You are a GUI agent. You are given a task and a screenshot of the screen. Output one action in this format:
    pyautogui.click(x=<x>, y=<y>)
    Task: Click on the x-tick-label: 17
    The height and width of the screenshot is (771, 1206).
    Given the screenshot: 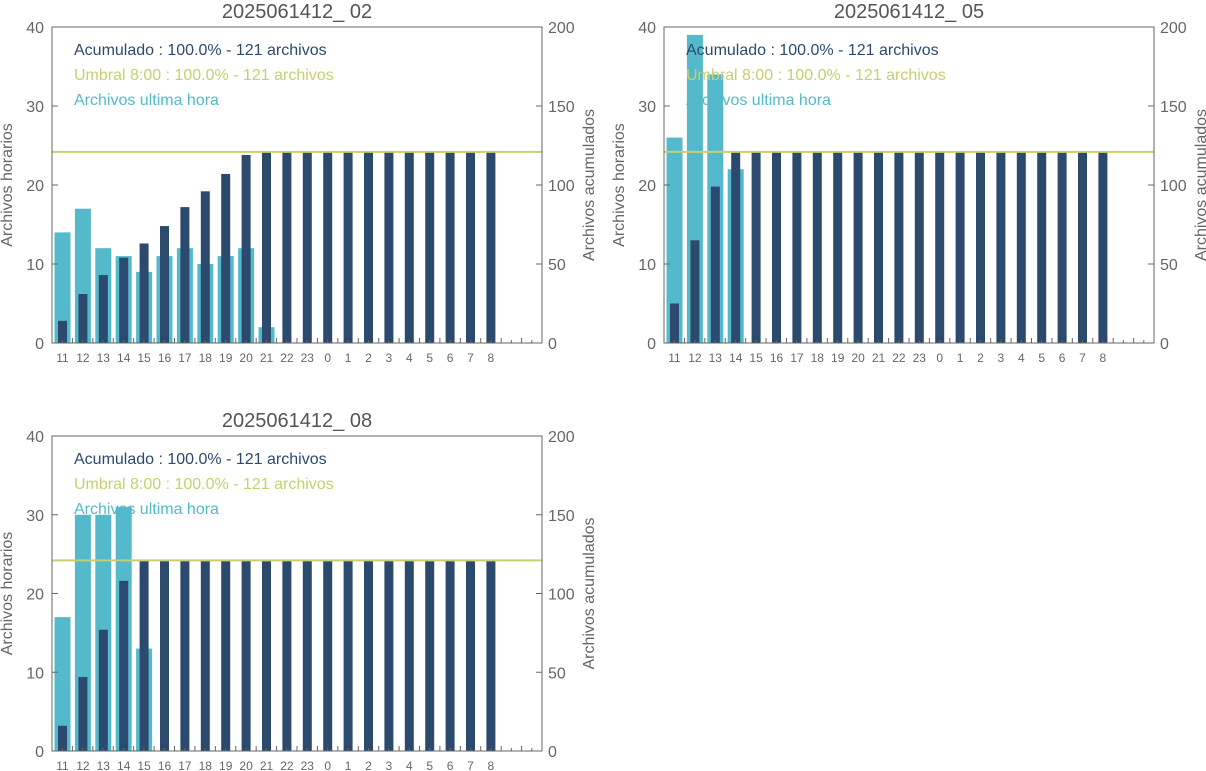 What is the action you would take?
    pyautogui.click(x=185, y=358)
    